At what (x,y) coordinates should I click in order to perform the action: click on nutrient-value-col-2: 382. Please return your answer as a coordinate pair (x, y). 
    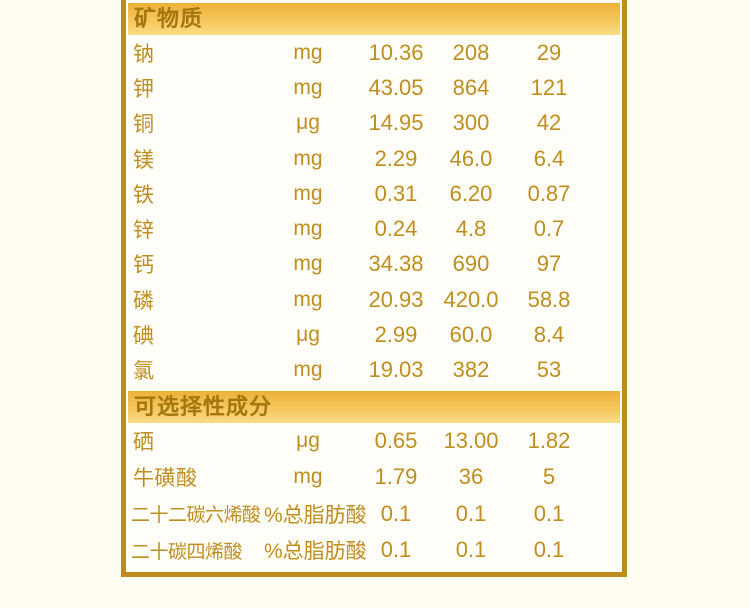
    Looking at the image, I should click on (471, 370).